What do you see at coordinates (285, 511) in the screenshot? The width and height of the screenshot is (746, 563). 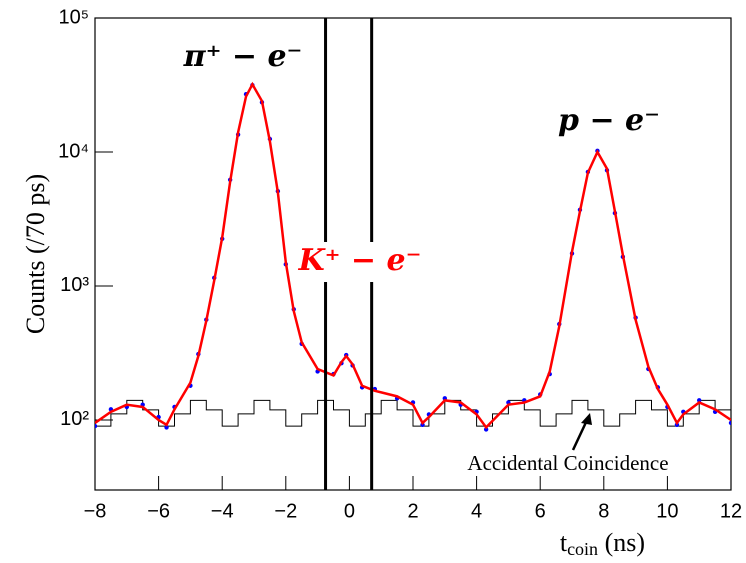 I see `x-tick-label: −2` at bounding box center [285, 511].